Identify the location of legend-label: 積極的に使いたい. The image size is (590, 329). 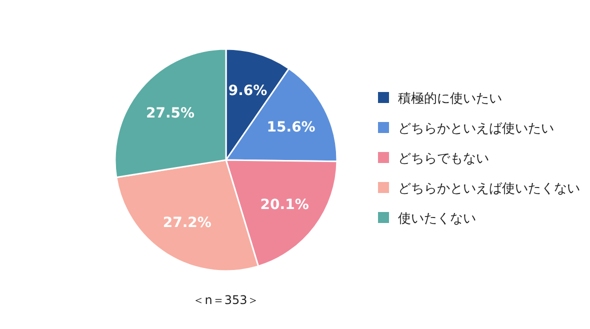
(450, 99).